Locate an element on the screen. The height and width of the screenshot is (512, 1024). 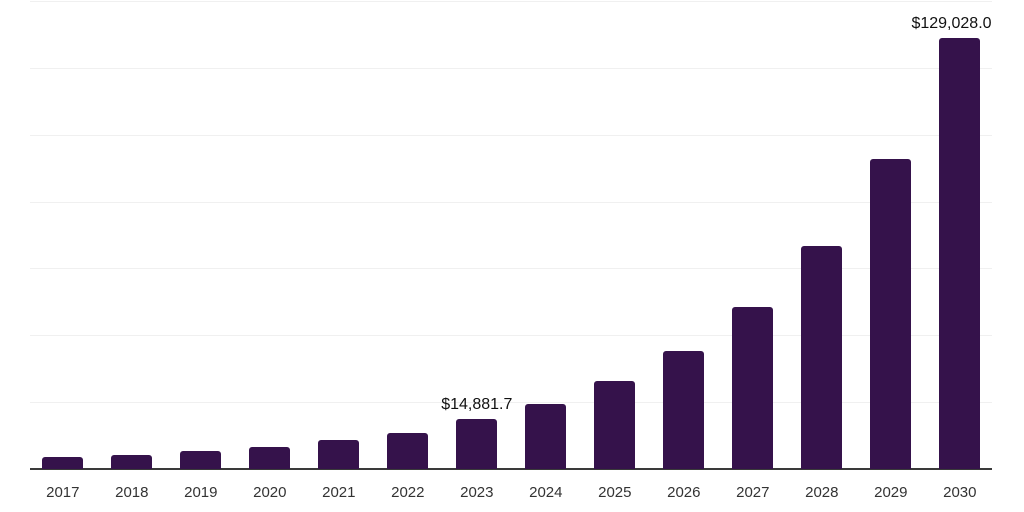
bar-2018 is located at coordinates (132, 461).